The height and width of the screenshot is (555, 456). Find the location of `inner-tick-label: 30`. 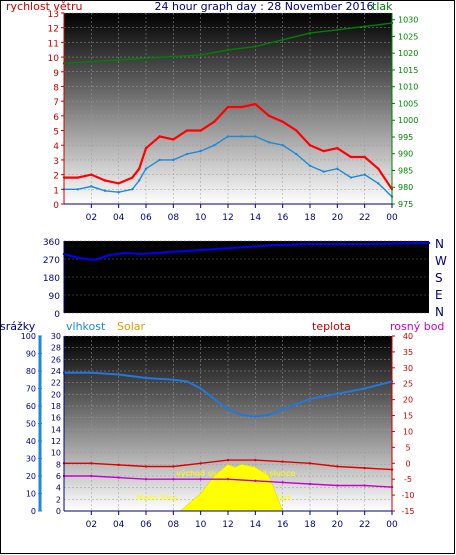

inner-tick-label: 30 is located at coordinates (56, 336).